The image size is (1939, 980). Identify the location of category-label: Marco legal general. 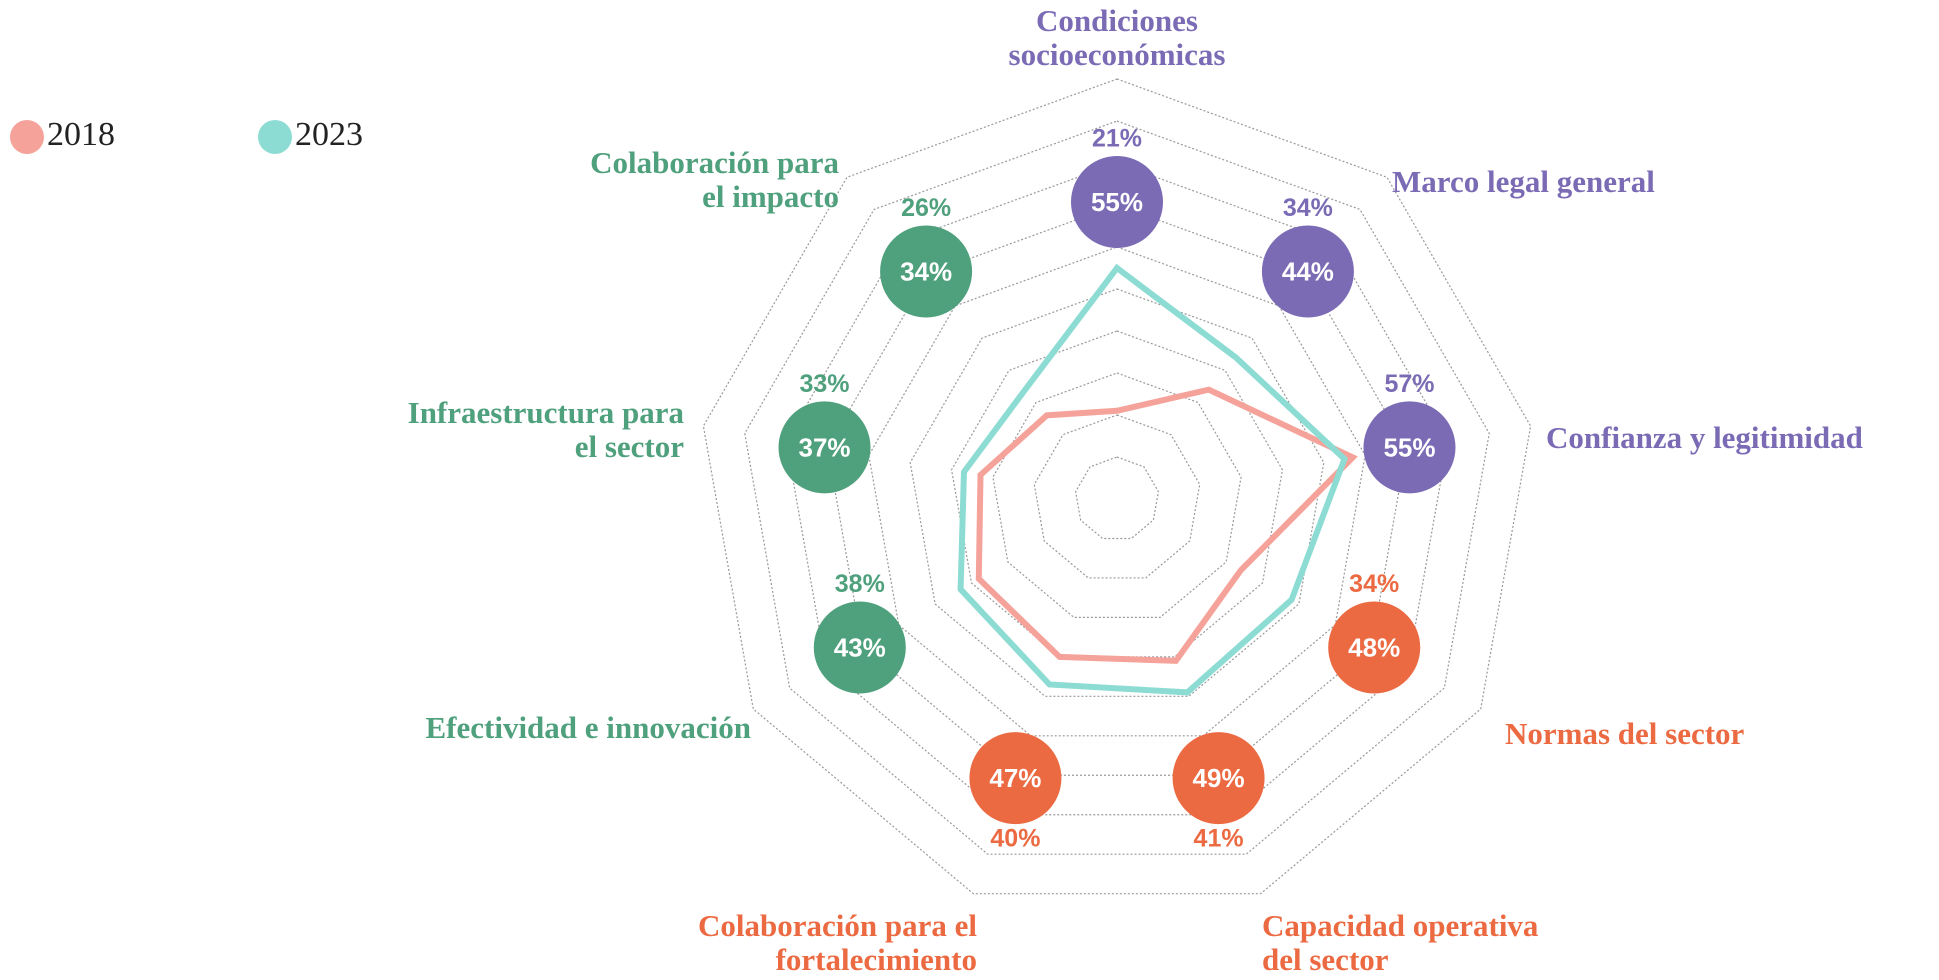
(1523, 181).